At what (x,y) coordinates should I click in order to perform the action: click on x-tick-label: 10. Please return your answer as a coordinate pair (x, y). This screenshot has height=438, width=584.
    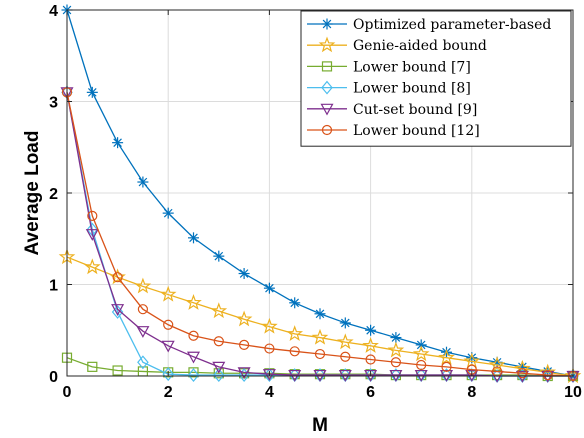
    Looking at the image, I should click on (573, 392).